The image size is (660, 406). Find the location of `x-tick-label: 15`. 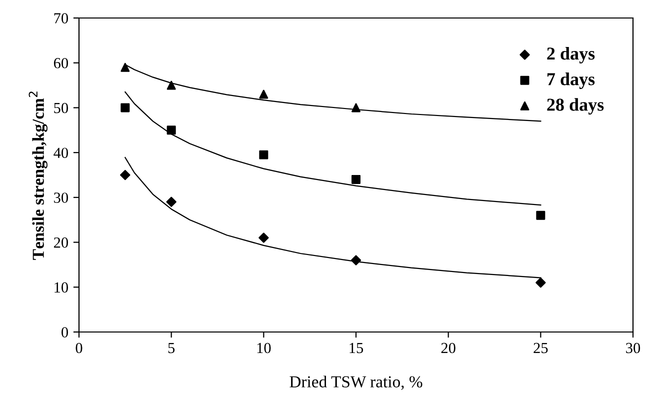

x-tick-label: 15 is located at coordinates (357, 348).